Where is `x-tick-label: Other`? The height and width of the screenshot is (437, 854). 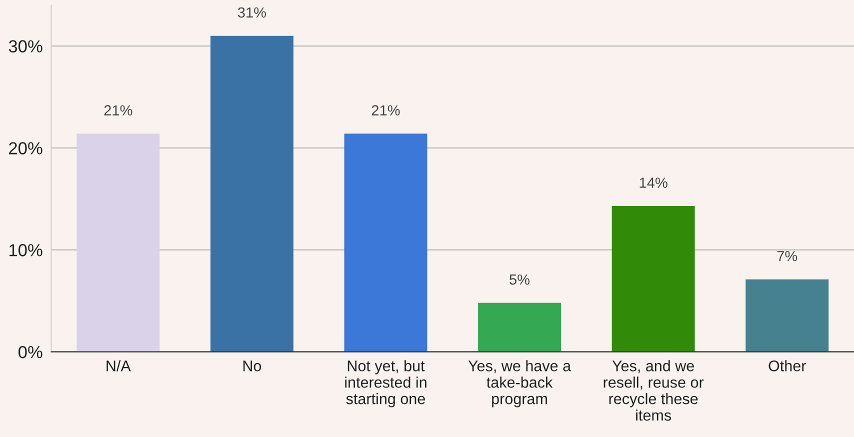 x-tick-label: Other is located at coordinates (787, 366).